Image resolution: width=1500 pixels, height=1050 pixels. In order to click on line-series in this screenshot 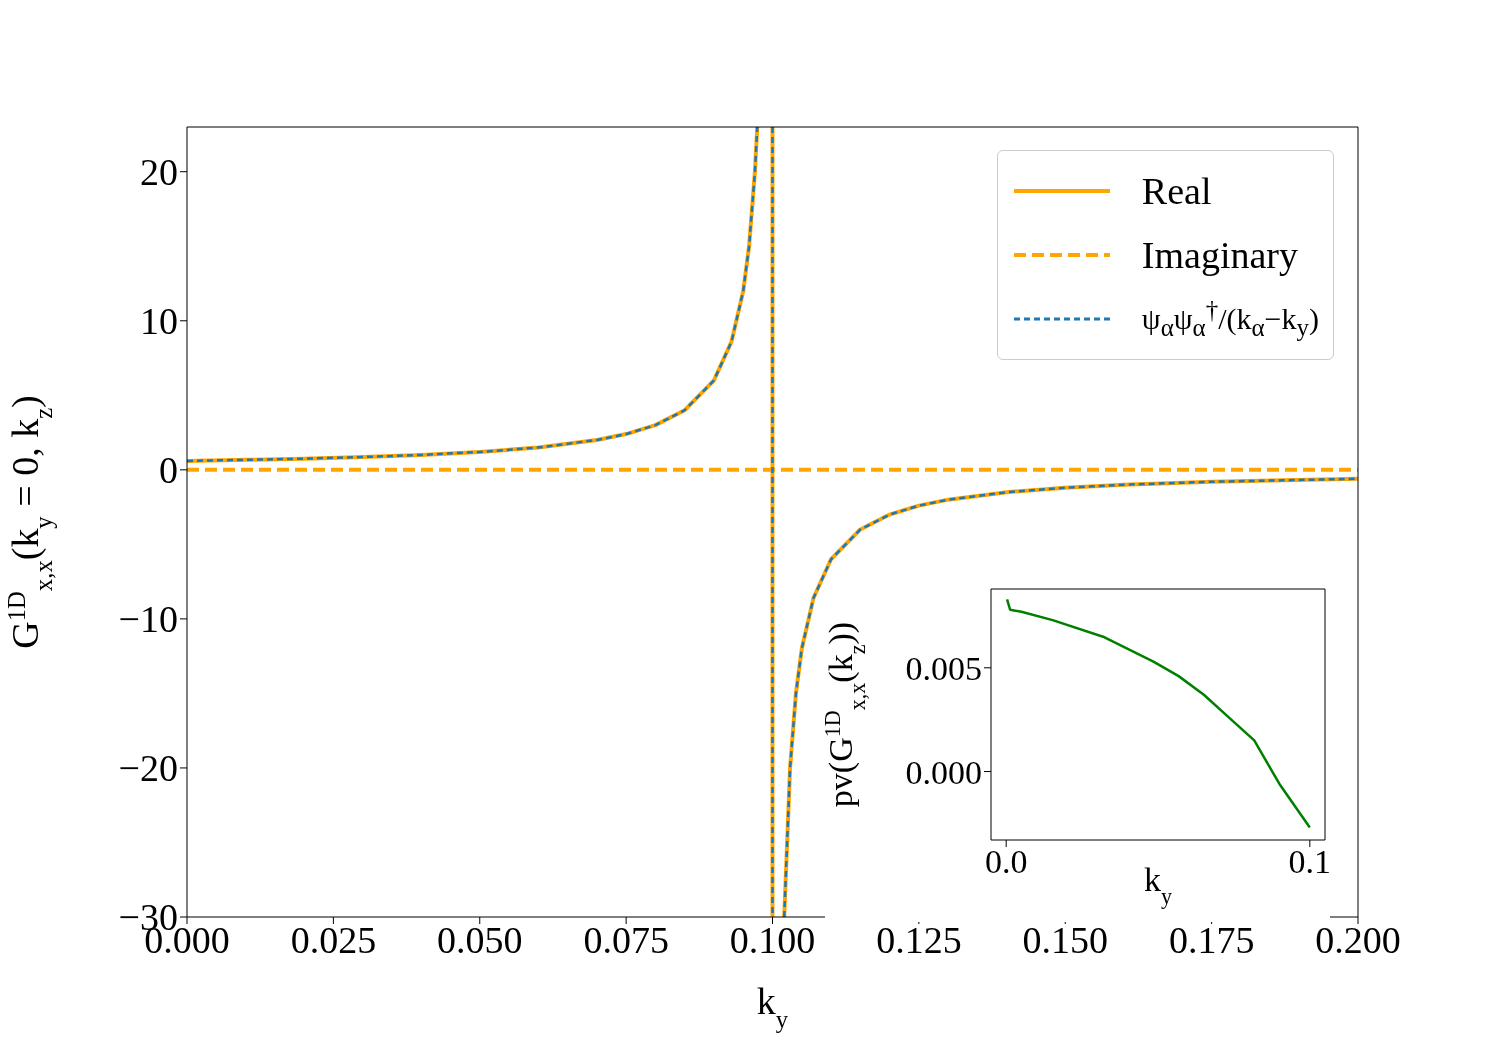, I will do `click(1158, 713)`.